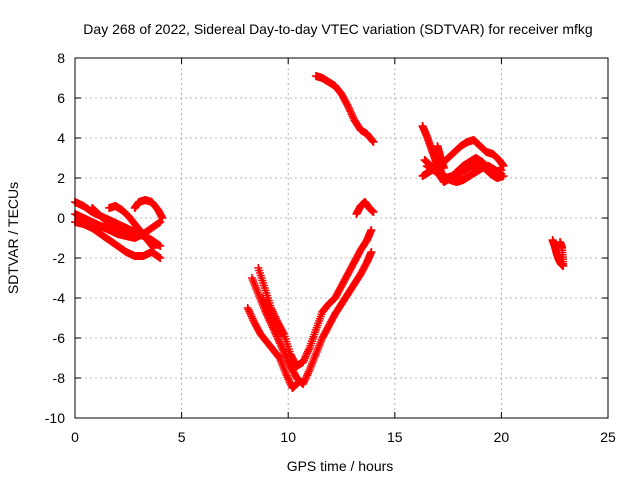 This screenshot has height=480, width=640. Describe the element at coordinates (59, 258) in the screenshot. I see `y-tick-label: -2` at that location.